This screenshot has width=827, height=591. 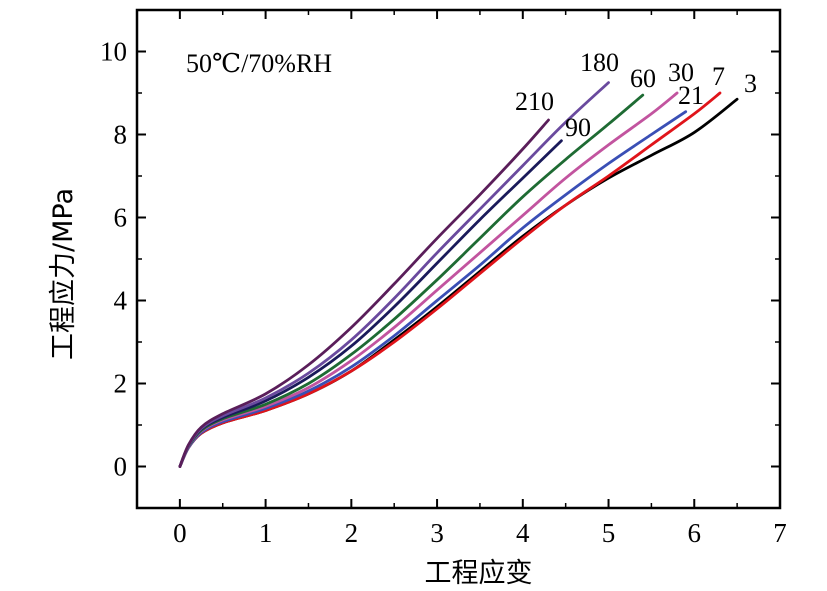 What do you see at coordinates (121, 467) in the screenshot?
I see `y-tick-label: 0` at bounding box center [121, 467].